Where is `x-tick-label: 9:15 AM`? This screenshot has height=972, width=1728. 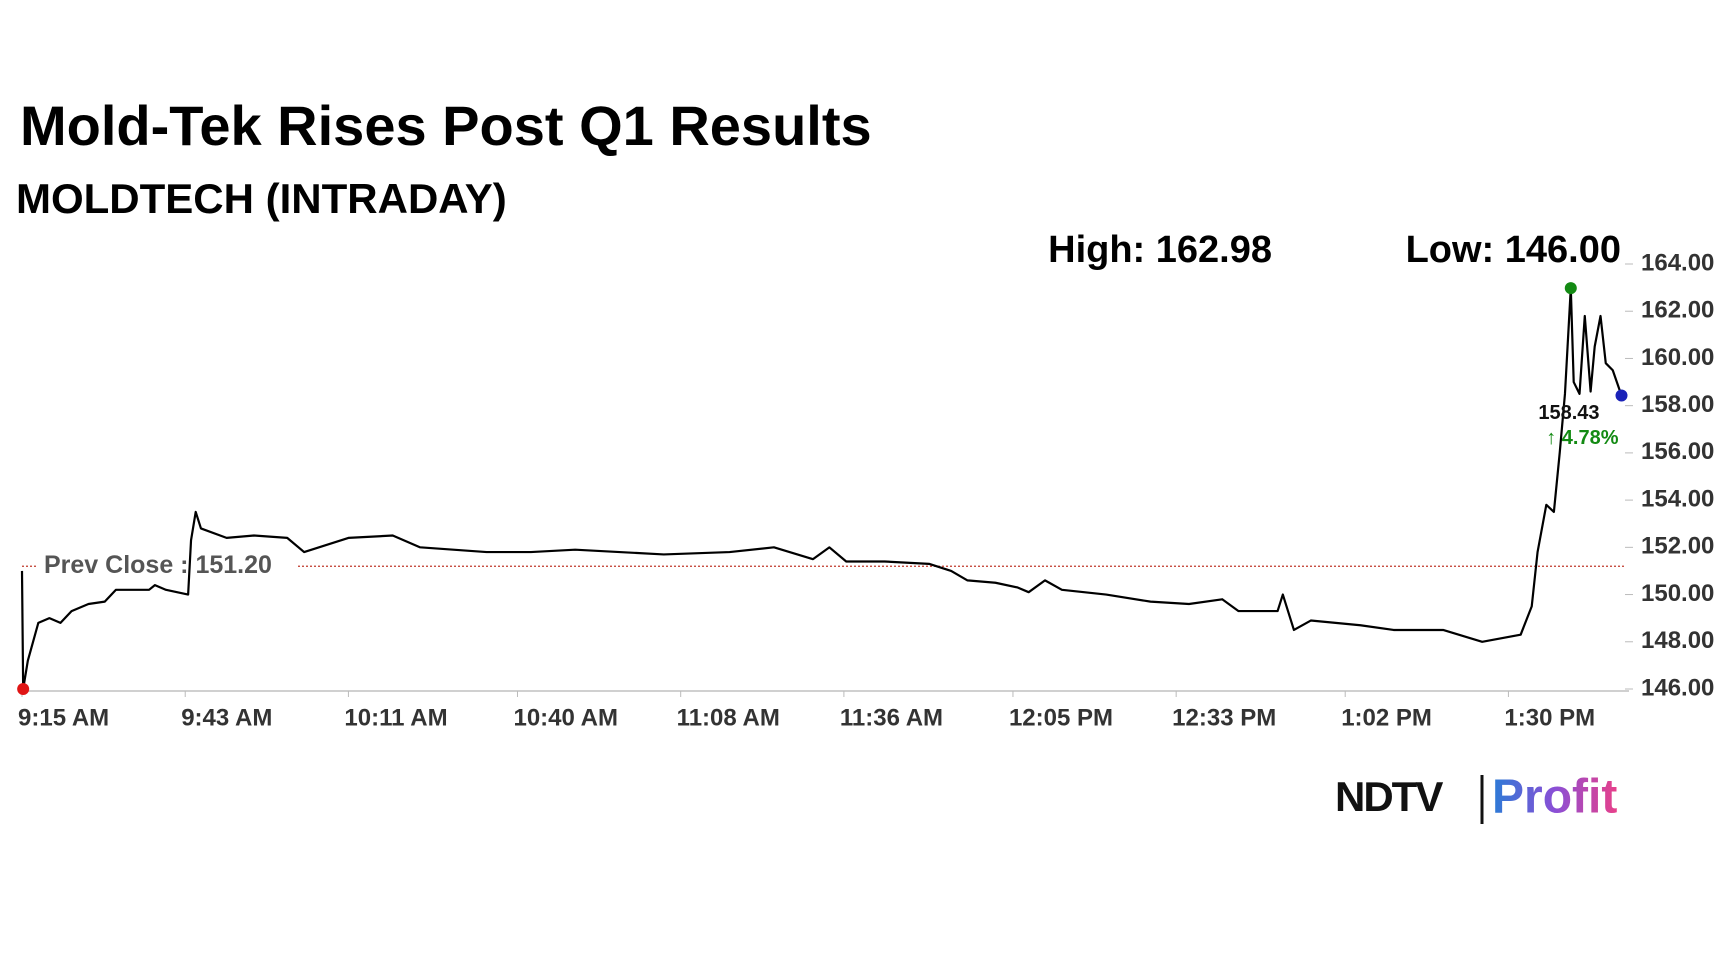 x-tick-label: 9:15 AM is located at coordinates (63, 717).